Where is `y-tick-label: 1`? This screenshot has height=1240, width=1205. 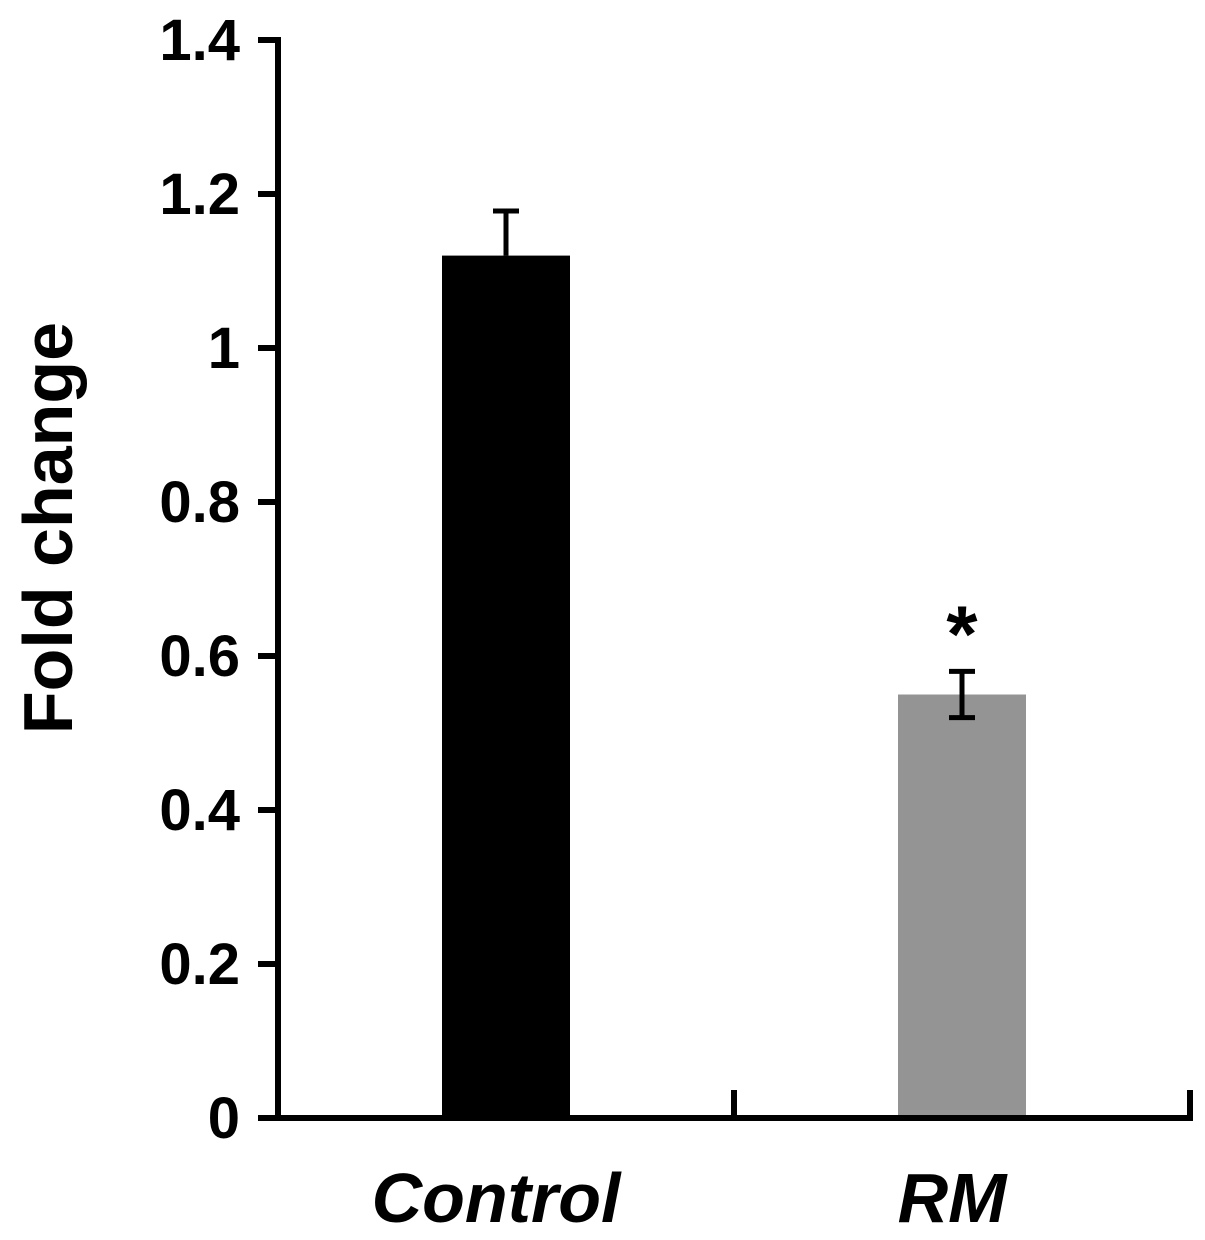 y-tick-label: 1 is located at coordinates (224, 348).